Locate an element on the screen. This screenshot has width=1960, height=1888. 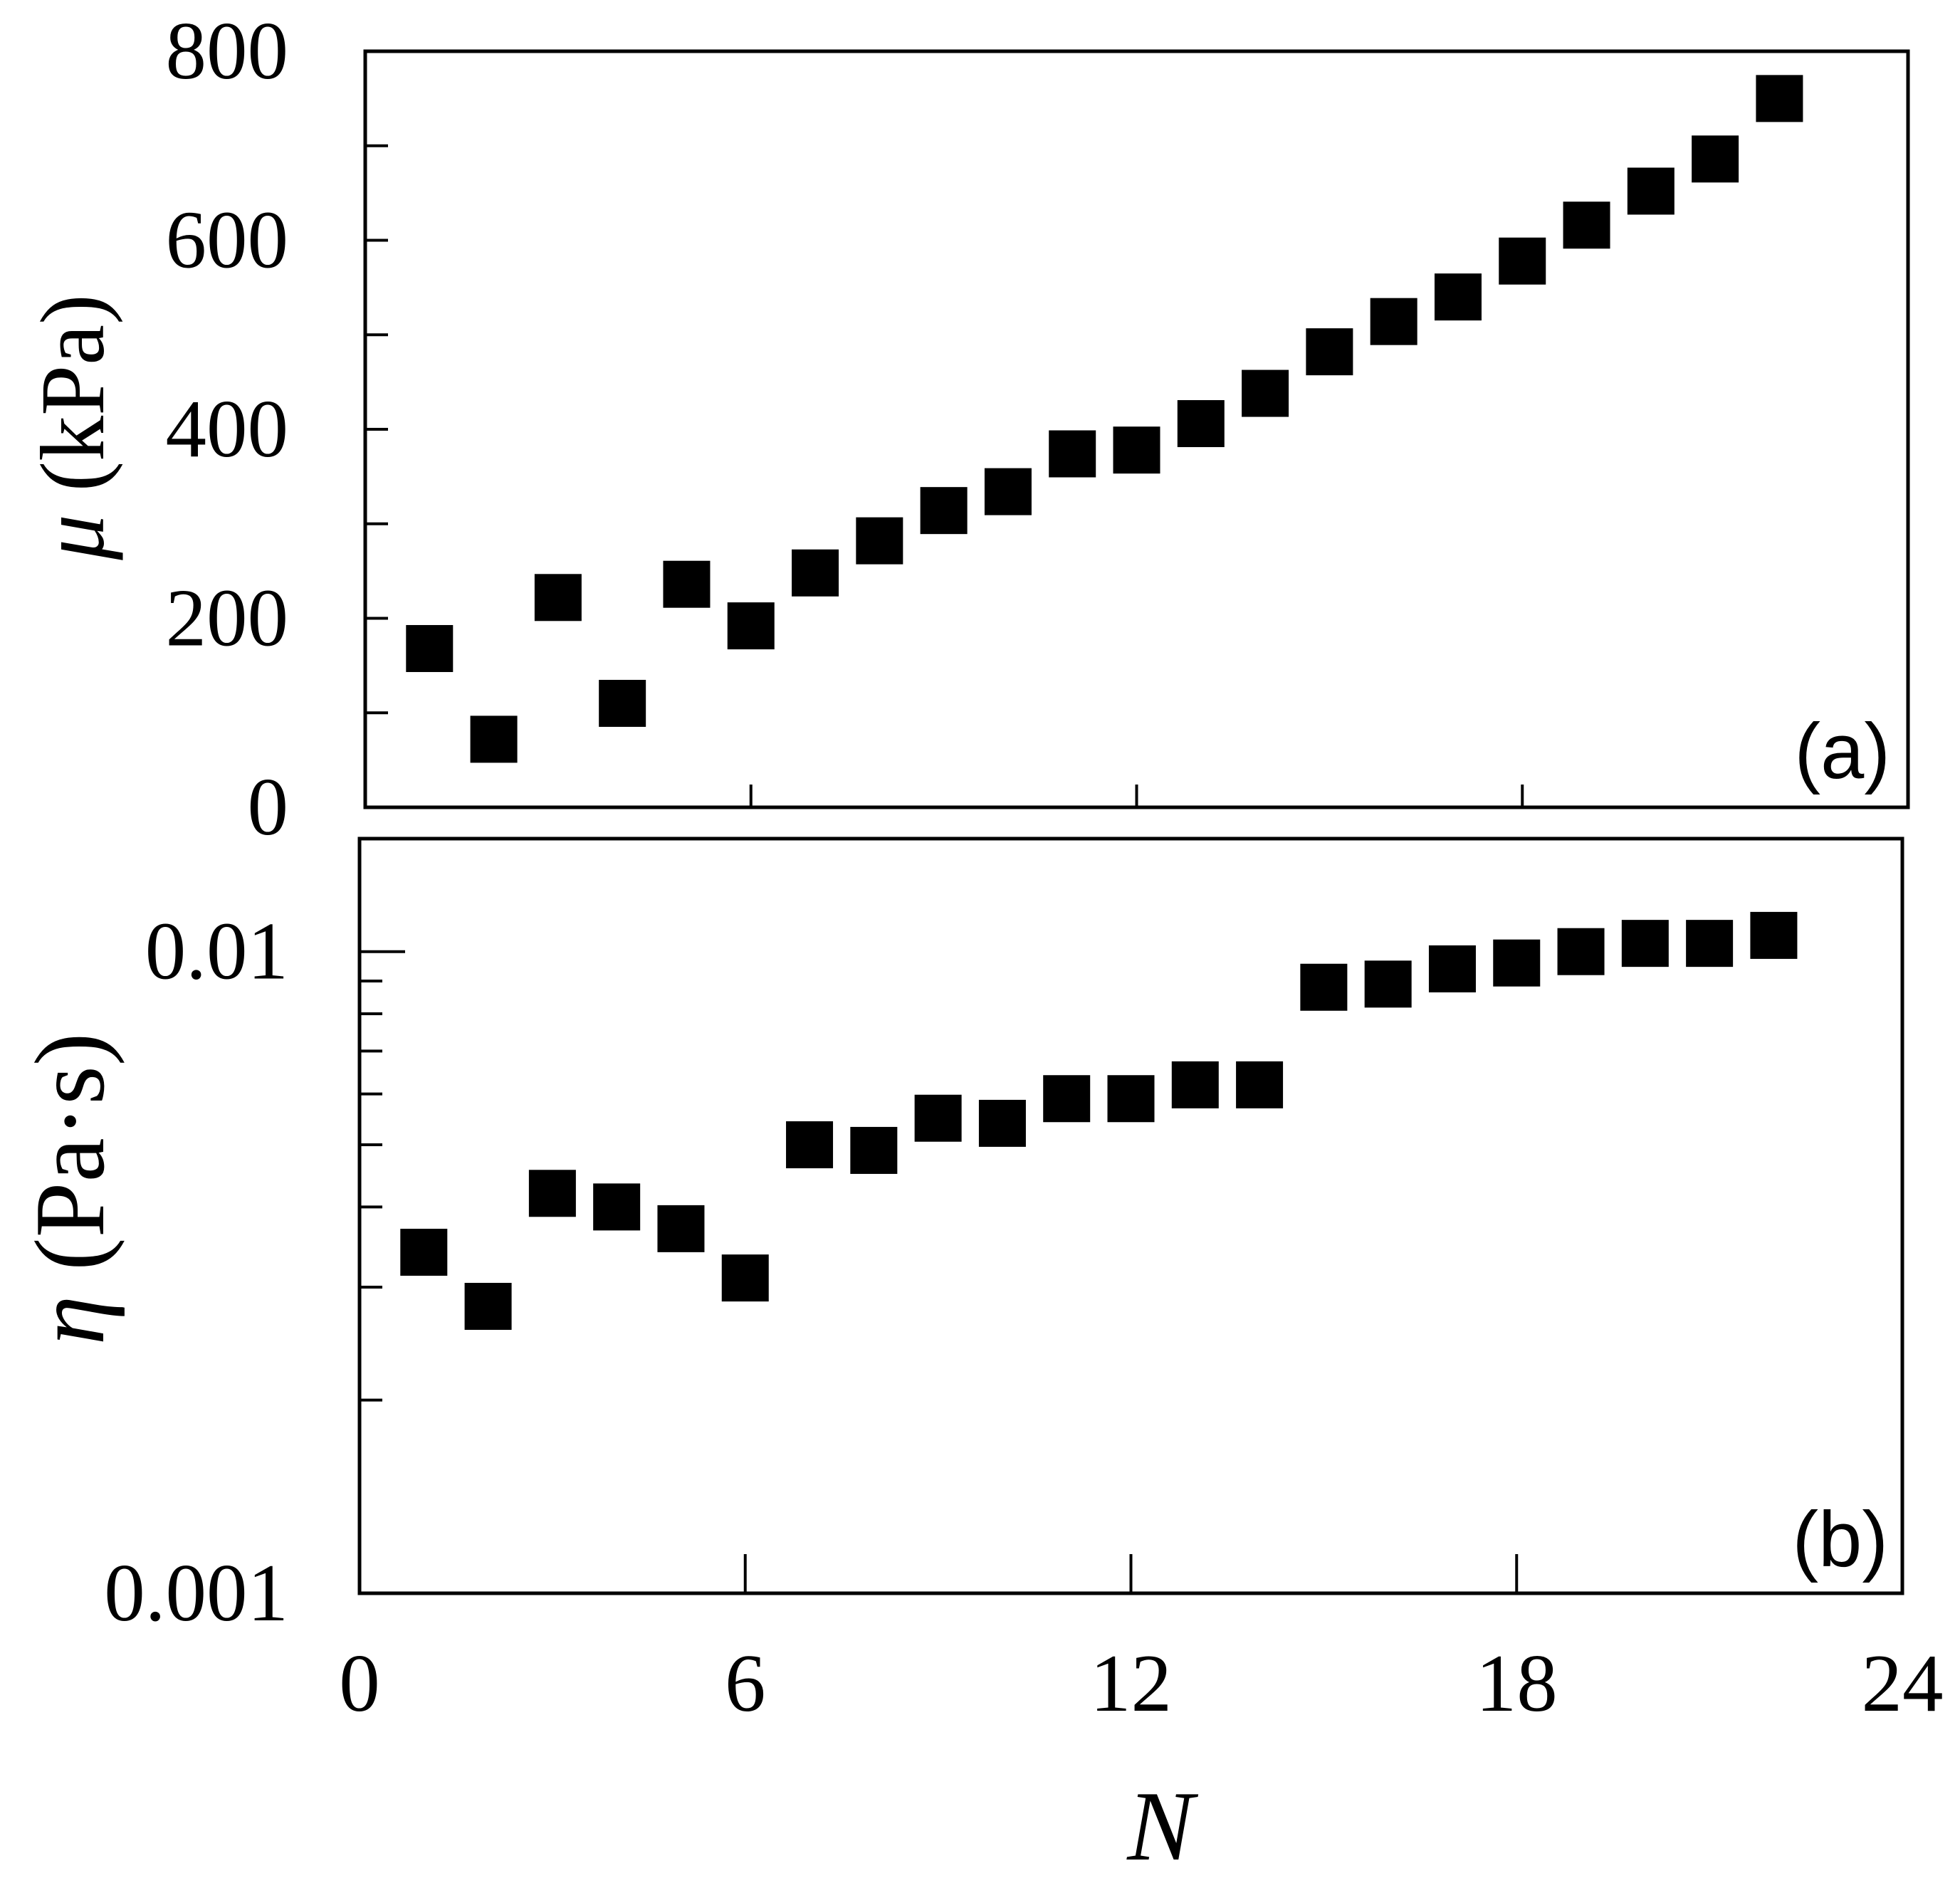
x-tick-label: 6 is located at coordinates (745, 1683).